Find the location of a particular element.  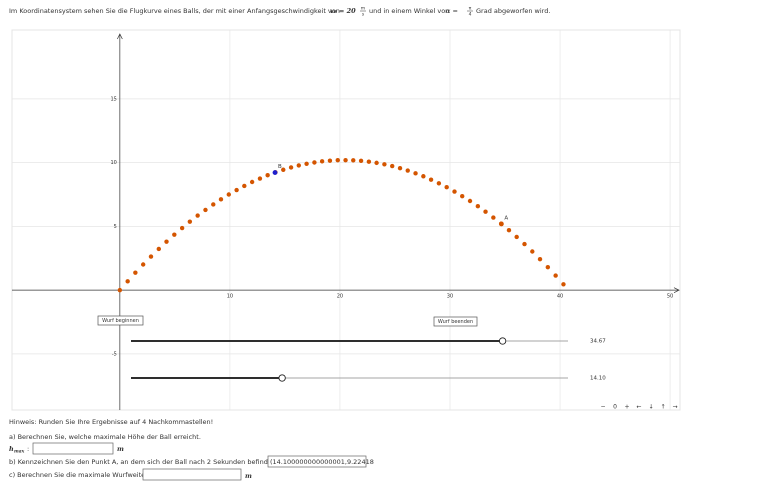

nav-button: − is located at coordinates (602, 407).